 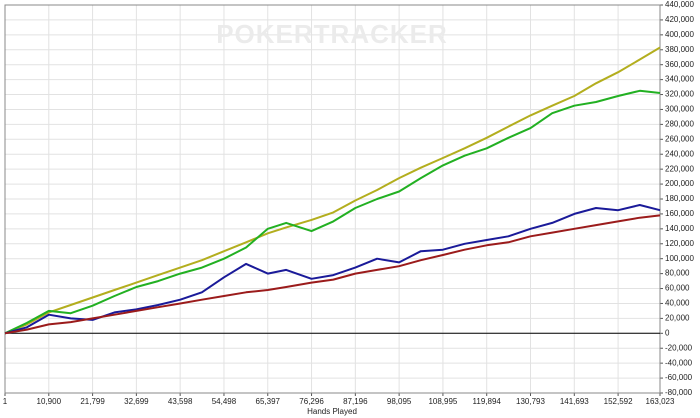 What do you see at coordinates (679, 138) in the screenshot?
I see `y-tick-label: 260,000` at bounding box center [679, 138].